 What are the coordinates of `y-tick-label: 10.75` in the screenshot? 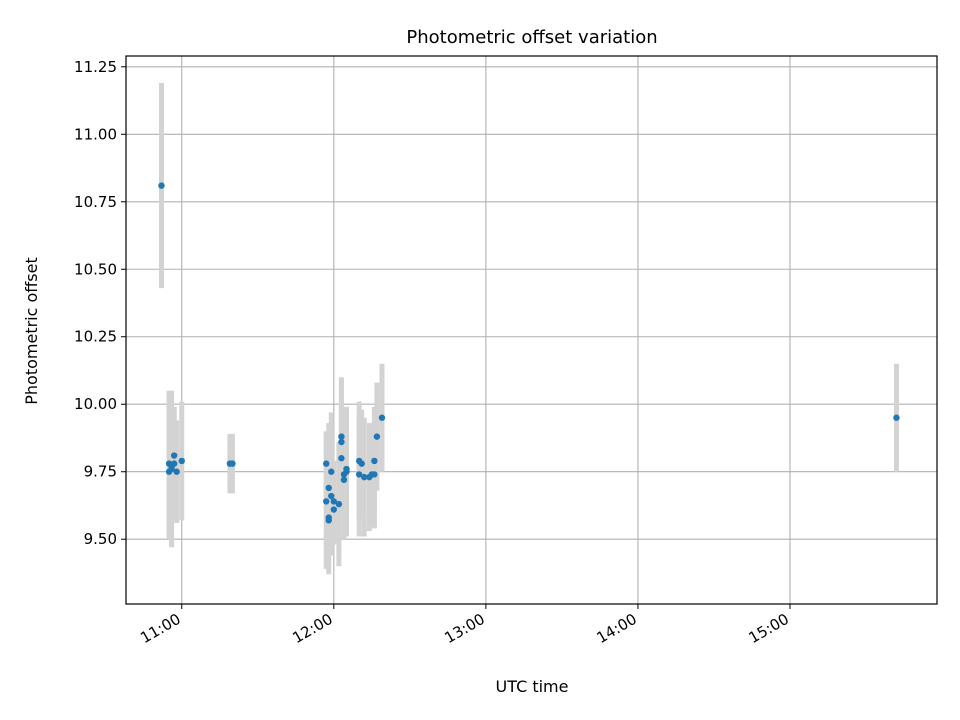 It's located at (95, 202).